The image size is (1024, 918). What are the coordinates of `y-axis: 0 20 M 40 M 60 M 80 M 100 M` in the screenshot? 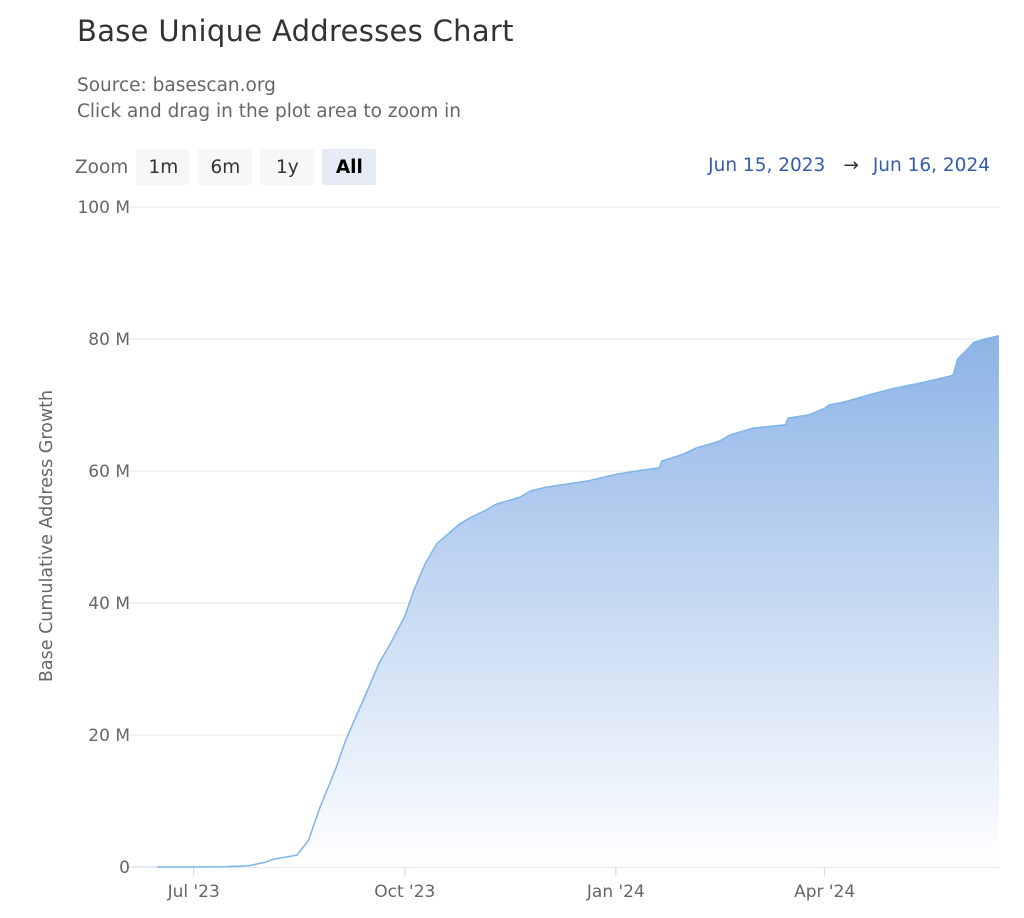 It's located at (103, 538).